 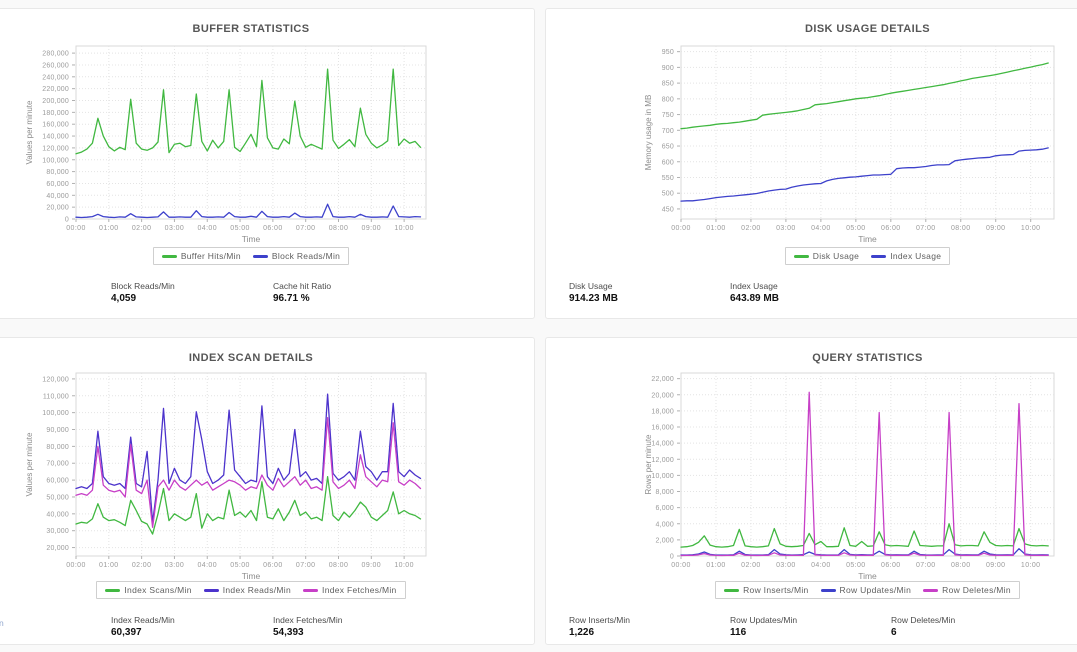 I want to click on legend-item: Disk Usage, so click(x=826, y=256).